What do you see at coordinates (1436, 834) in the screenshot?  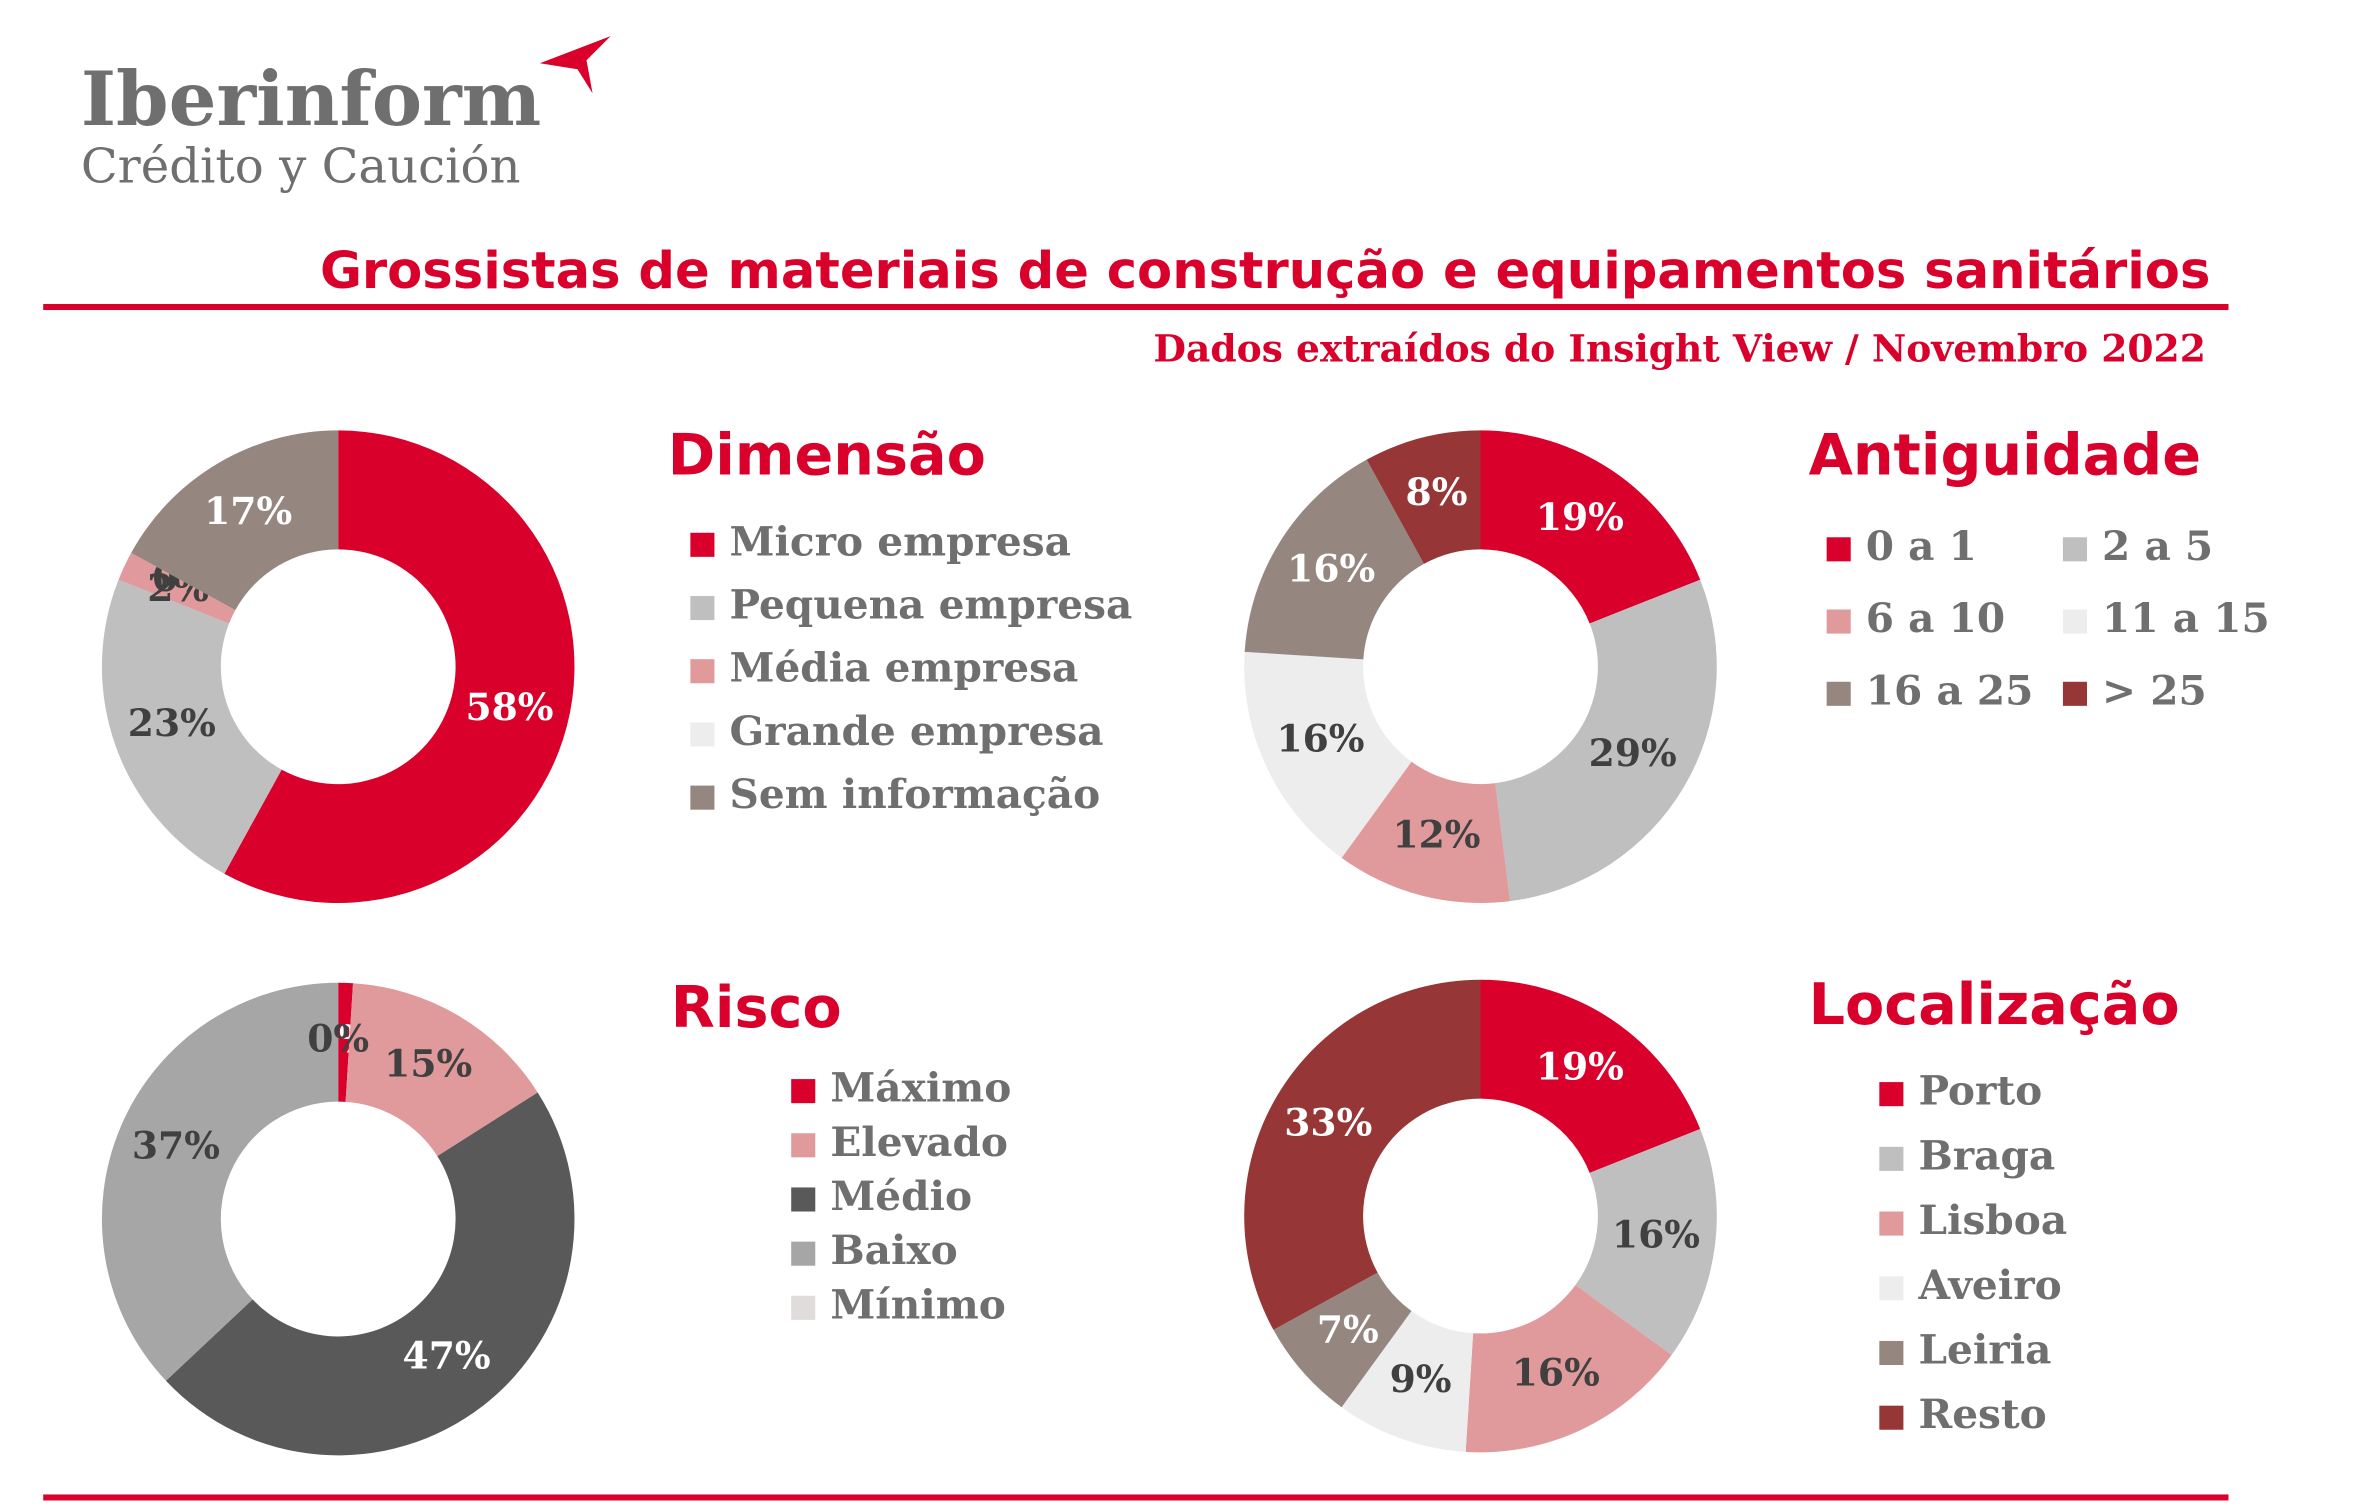 I see `data-label: 12%` at bounding box center [1436, 834].